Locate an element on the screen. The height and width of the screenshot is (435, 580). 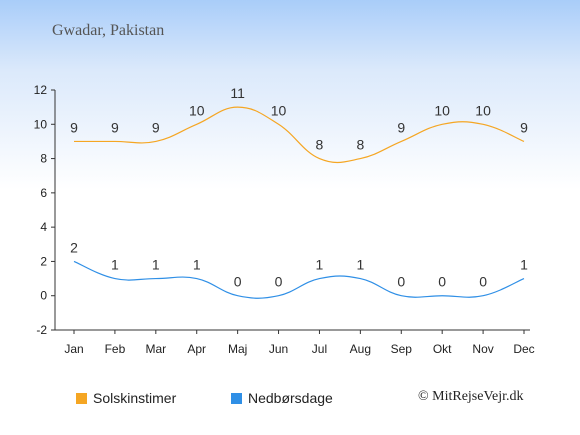
y-tick-label: 0 is located at coordinates (43, 296).